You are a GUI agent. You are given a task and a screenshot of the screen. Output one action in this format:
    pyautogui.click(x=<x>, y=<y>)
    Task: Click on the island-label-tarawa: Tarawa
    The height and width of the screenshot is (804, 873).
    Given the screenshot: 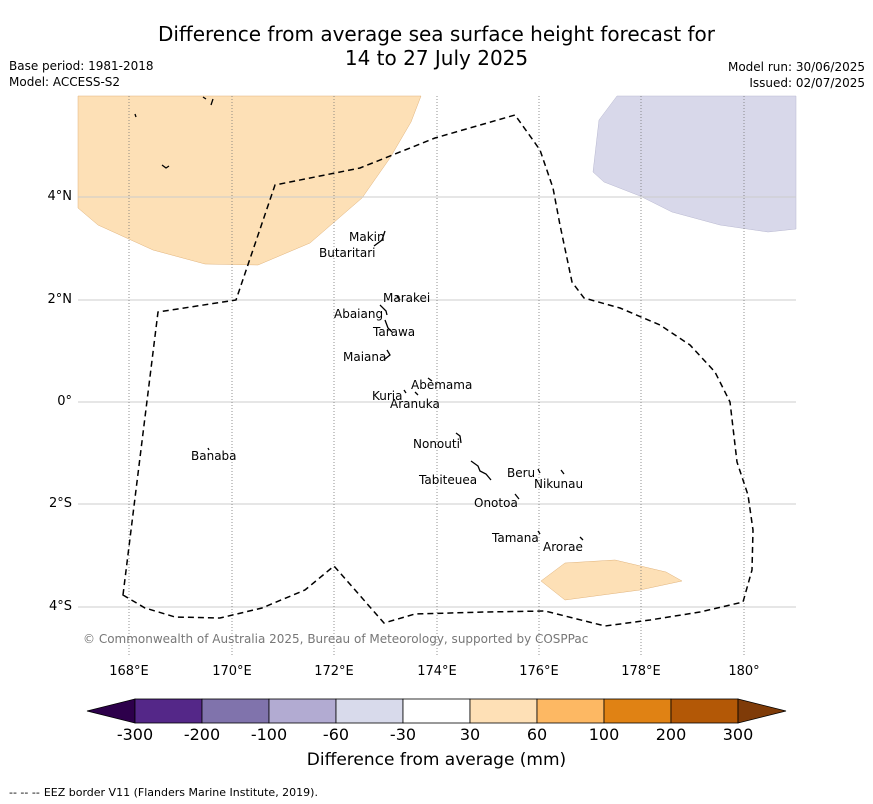 What is the action you would take?
    pyautogui.click(x=394, y=332)
    